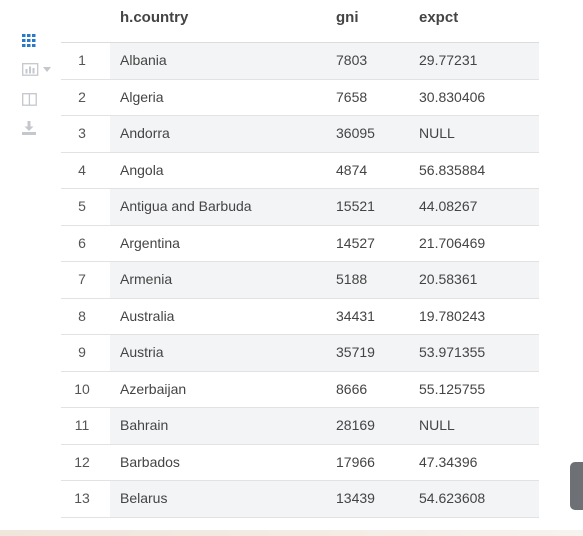  Describe the element at coordinates (352, 169) in the screenshot. I see `cell-gni: 4874` at that location.